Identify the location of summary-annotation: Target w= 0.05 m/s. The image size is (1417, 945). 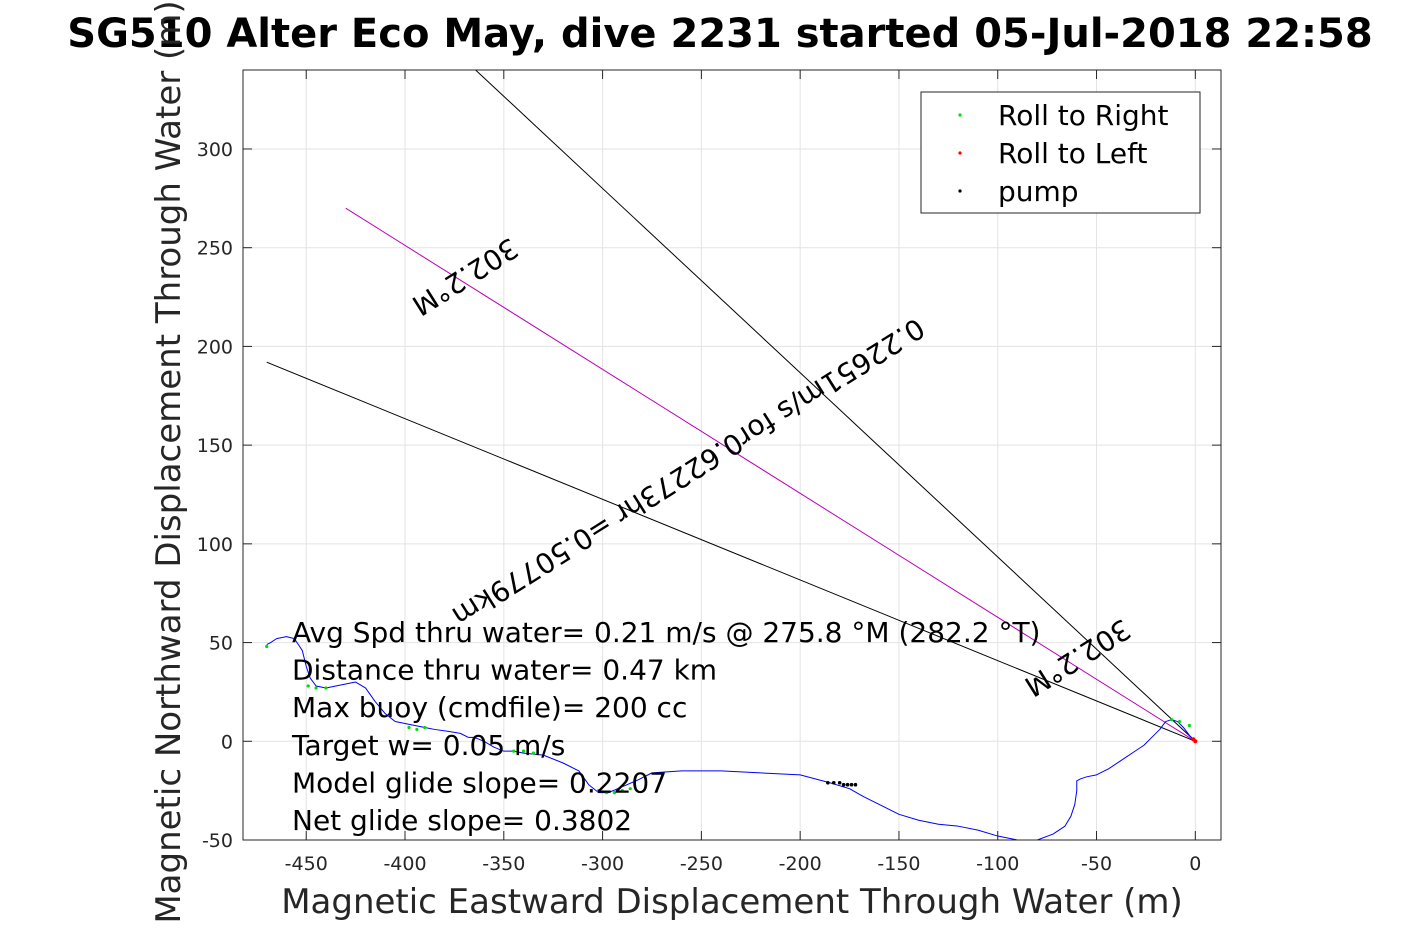
(428, 745).